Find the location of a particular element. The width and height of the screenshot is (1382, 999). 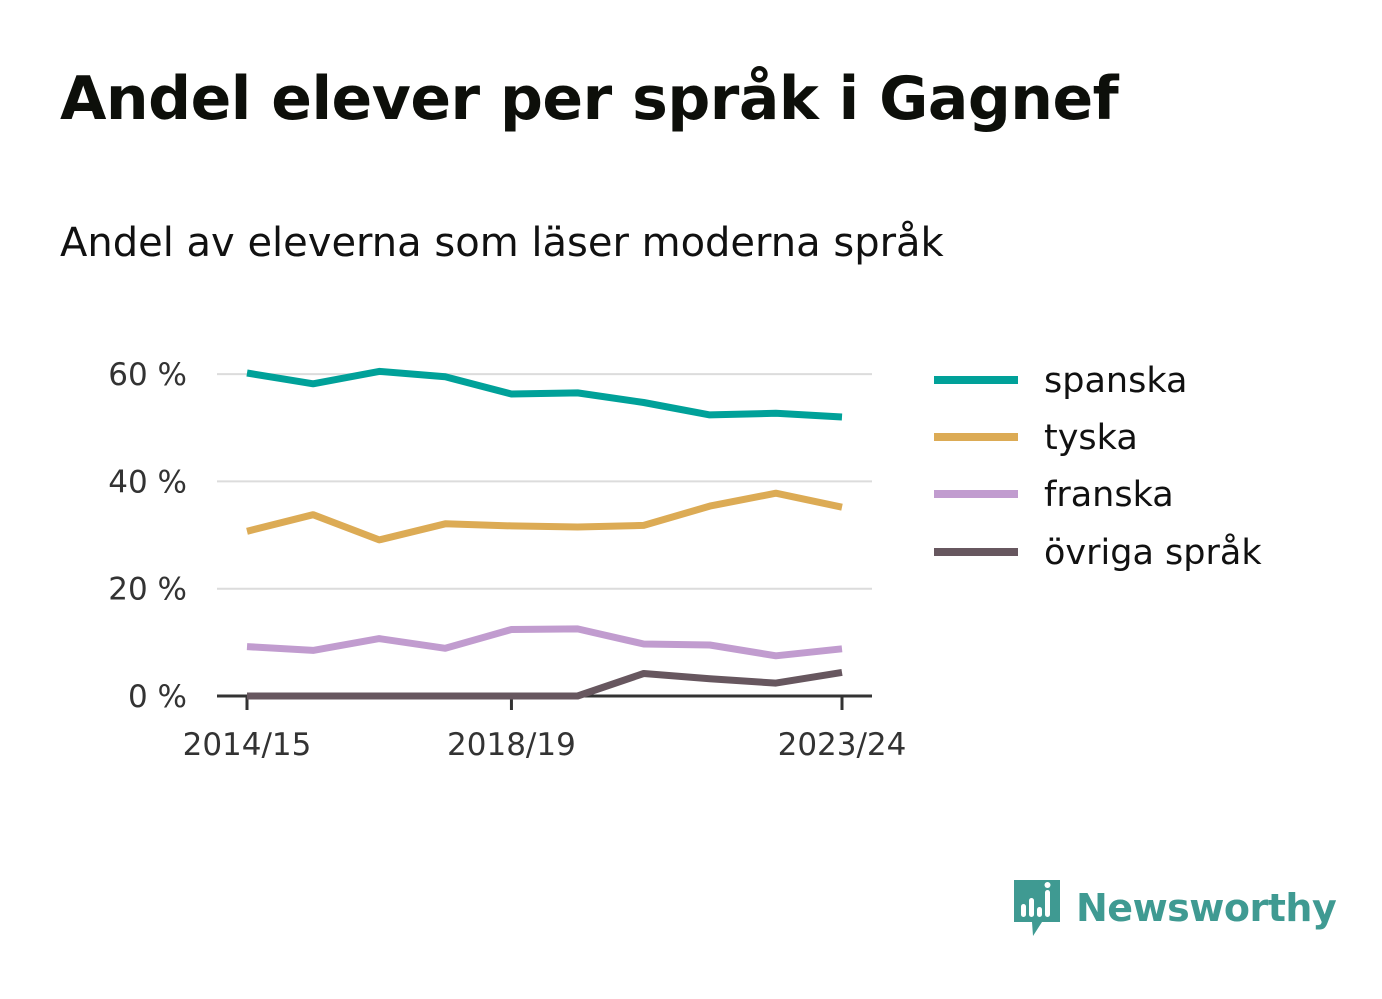

series-line-spanska is located at coordinates (544, 394).